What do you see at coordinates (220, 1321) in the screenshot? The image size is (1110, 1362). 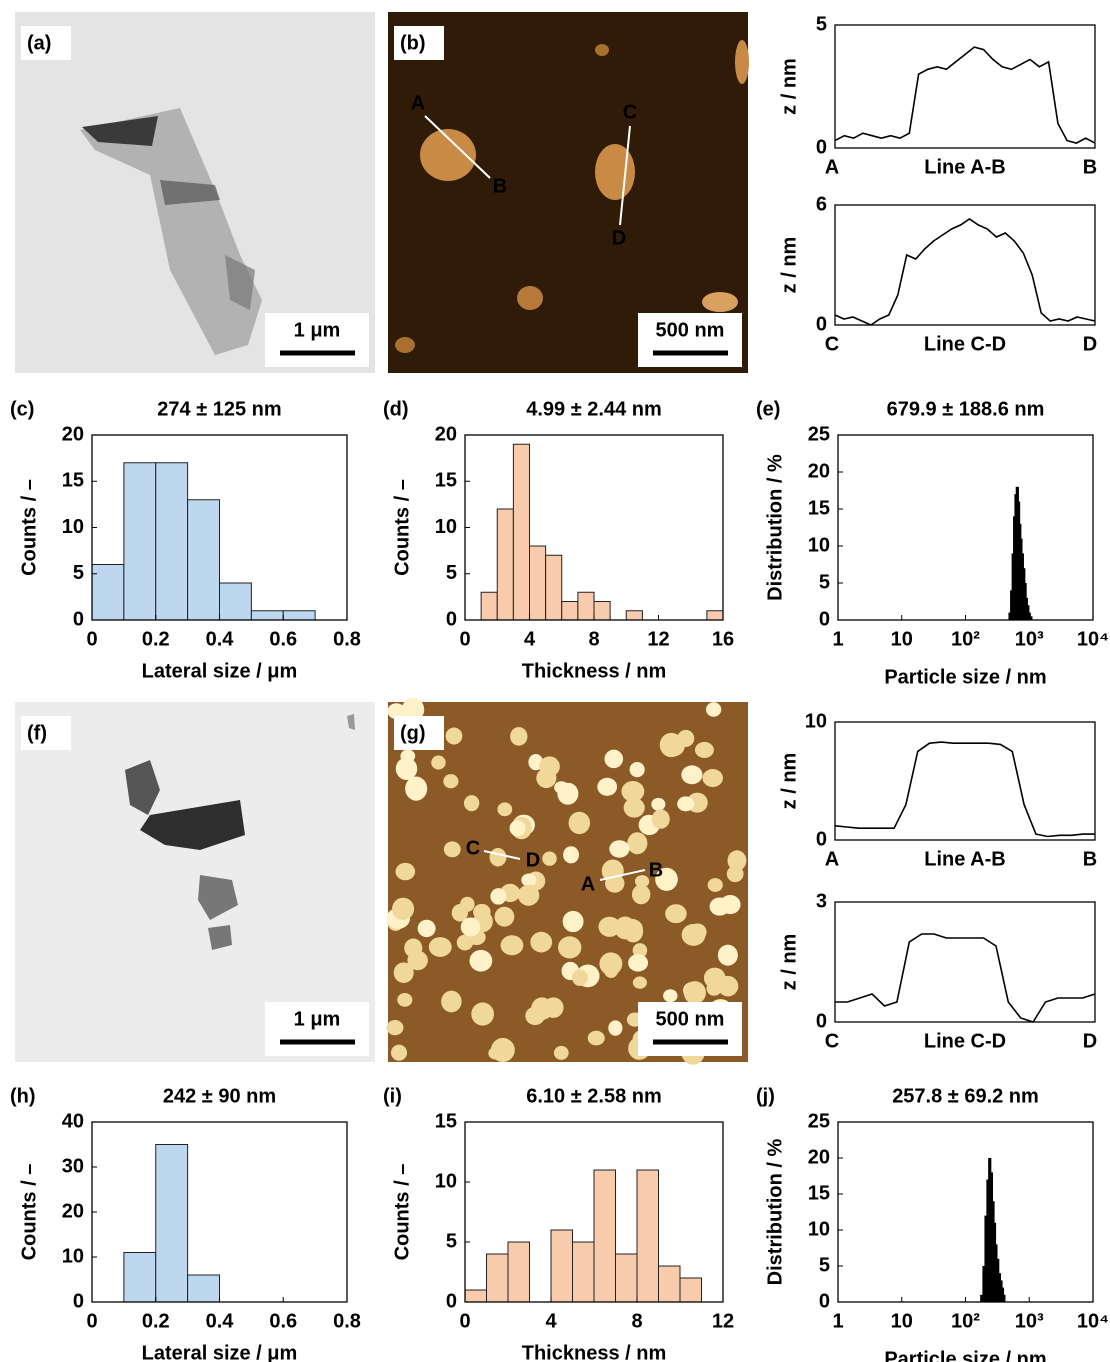 I see `x-tick-label: 0.4` at bounding box center [220, 1321].